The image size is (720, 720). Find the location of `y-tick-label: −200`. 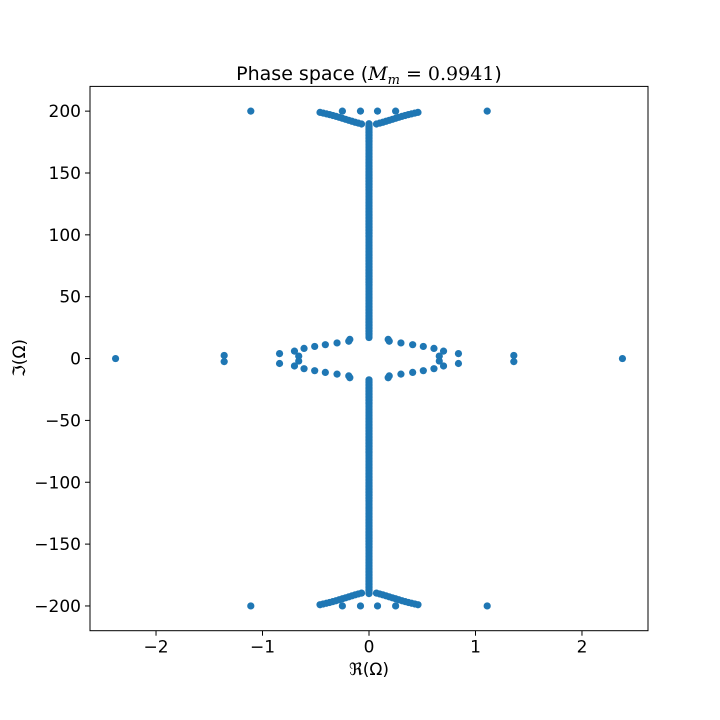

y-tick-label: −200 is located at coordinates (57, 607).